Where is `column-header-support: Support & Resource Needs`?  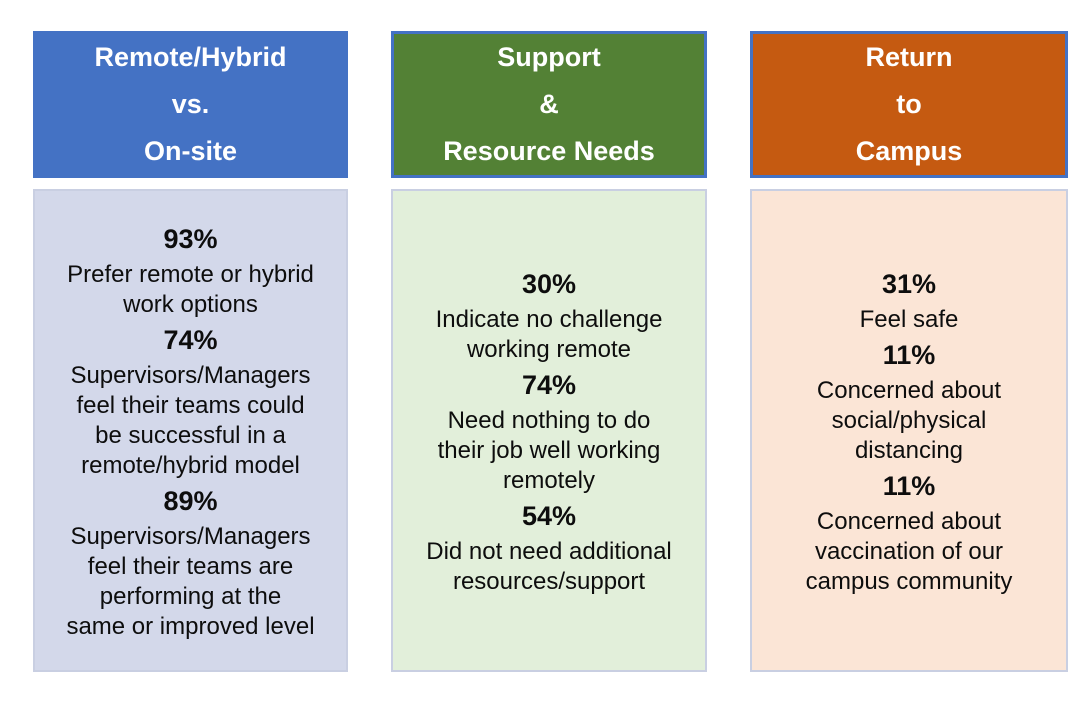
column-header-support: Support & Resource Needs is located at coordinates (549, 104).